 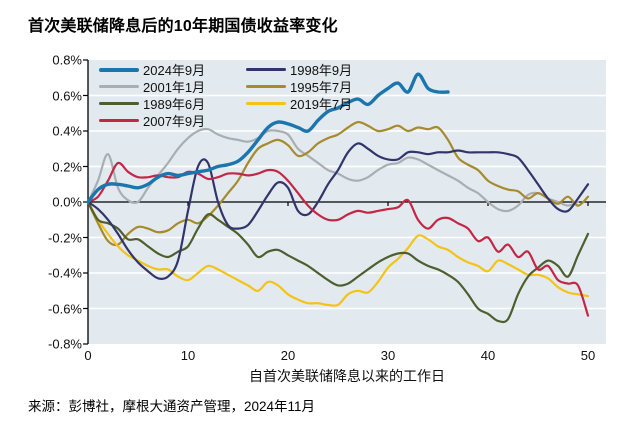 What do you see at coordinates (488, 355) in the screenshot?
I see `x-tick-label: 40` at bounding box center [488, 355].